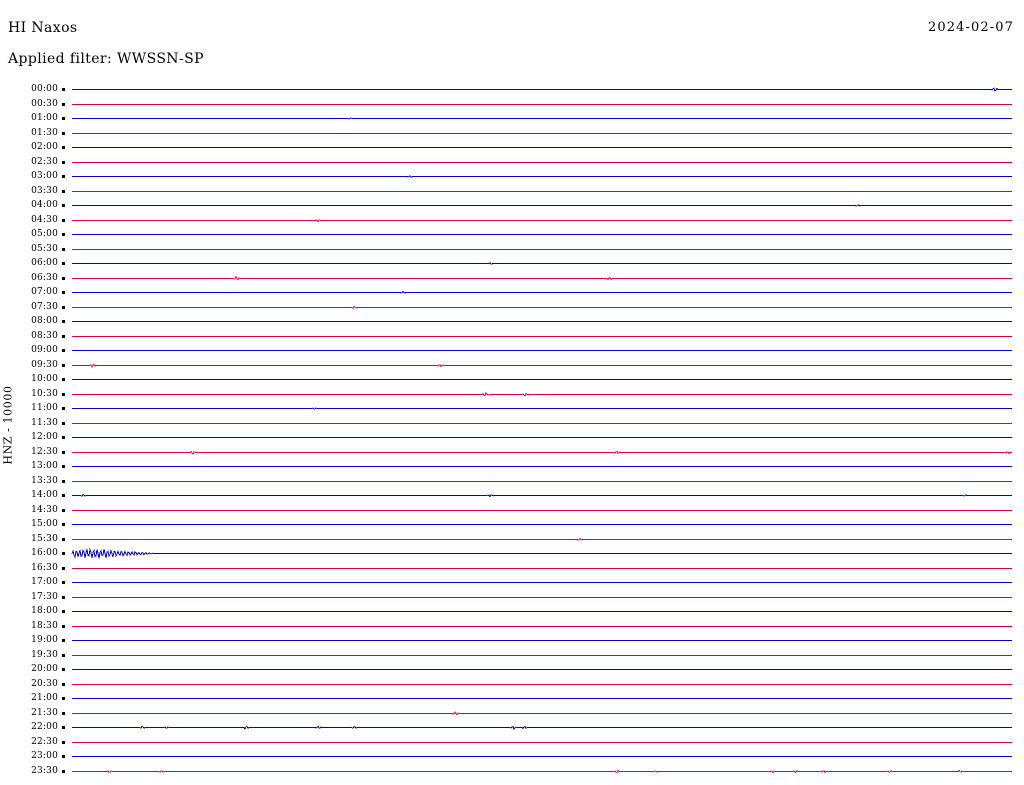 This screenshot has height=785, width=1024. What do you see at coordinates (44, 350) in the screenshot?
I see `trace-time-label: 09:00` at bounding box center [44, 350].